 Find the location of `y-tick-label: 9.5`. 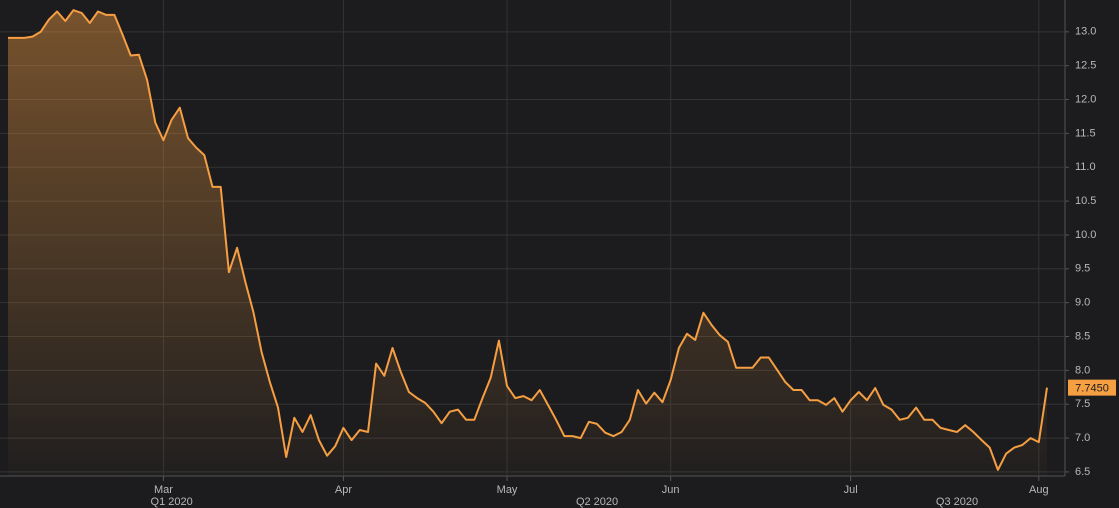

y-tick-label: 9.5 is located at coordinates (1082, 269).